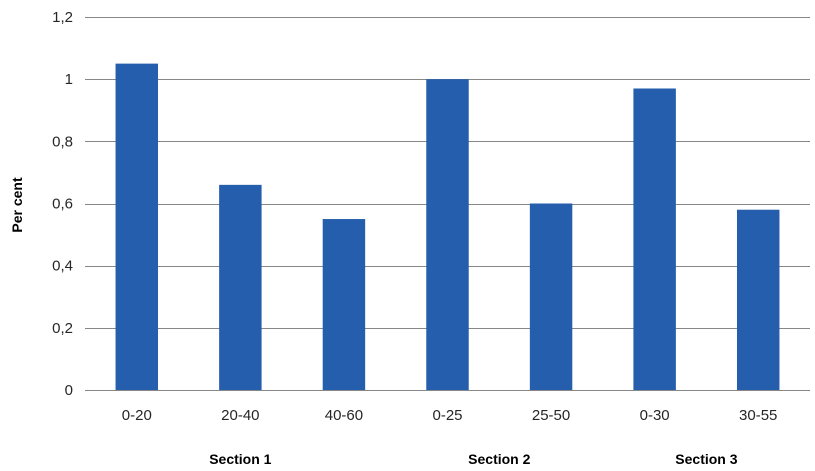 The height and width of the screenshot is (471, 815). I want to click on group-labels: Section 1 Section 2 Section 3, so click(473, 459).